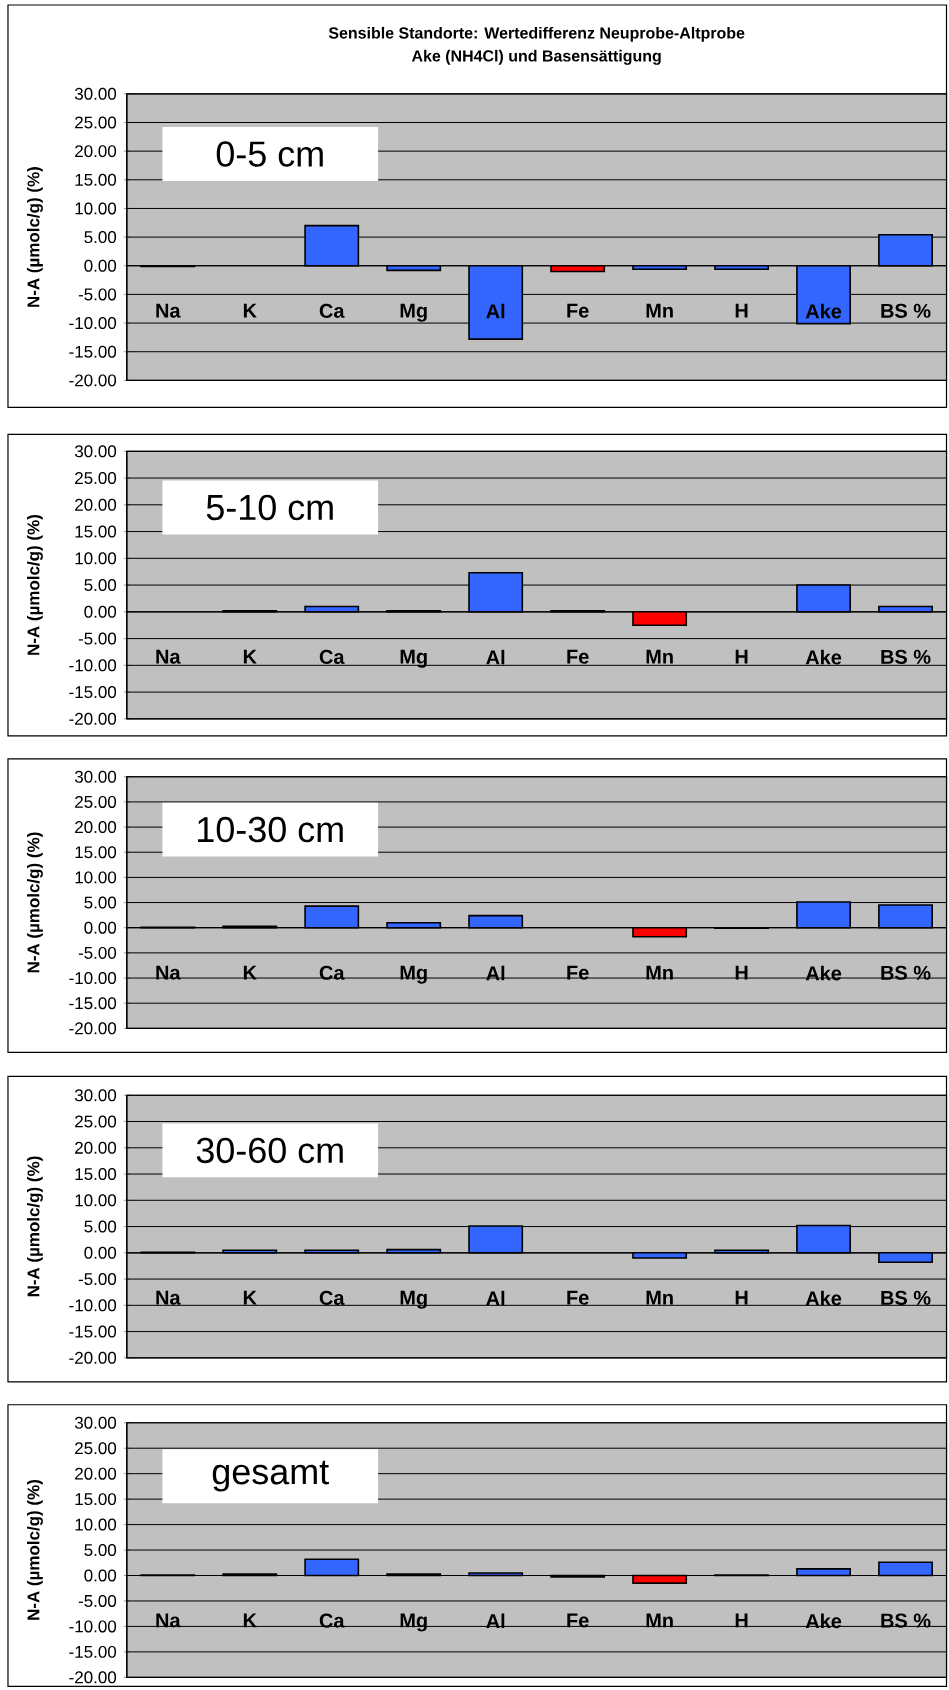  I want to click on chart-title: Sensible Standorte: Wertedifferenz Neuprobe-Altprobe, so click(537, 34).